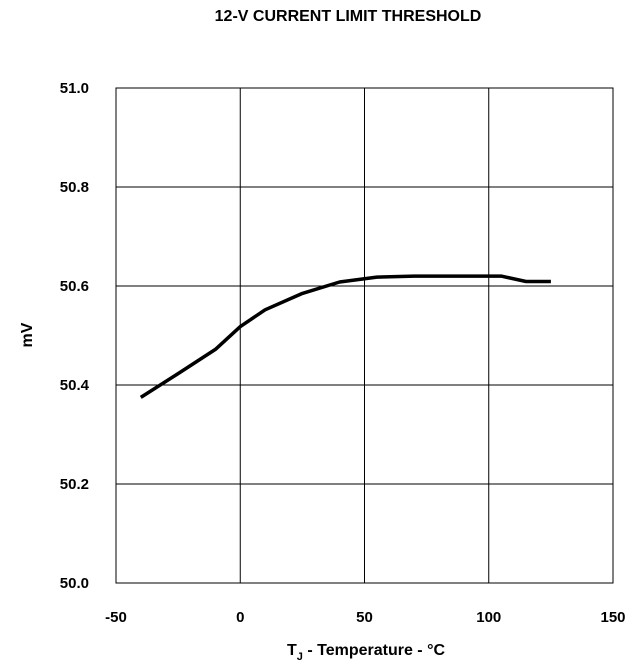 This screenshot has width=644, height=666. Describe the element at coordinates (75, 336) in the screenshot. I see `y-axis-ticks: 50.0 50.2 50.4 50.6 50.8 51.0` at that location.